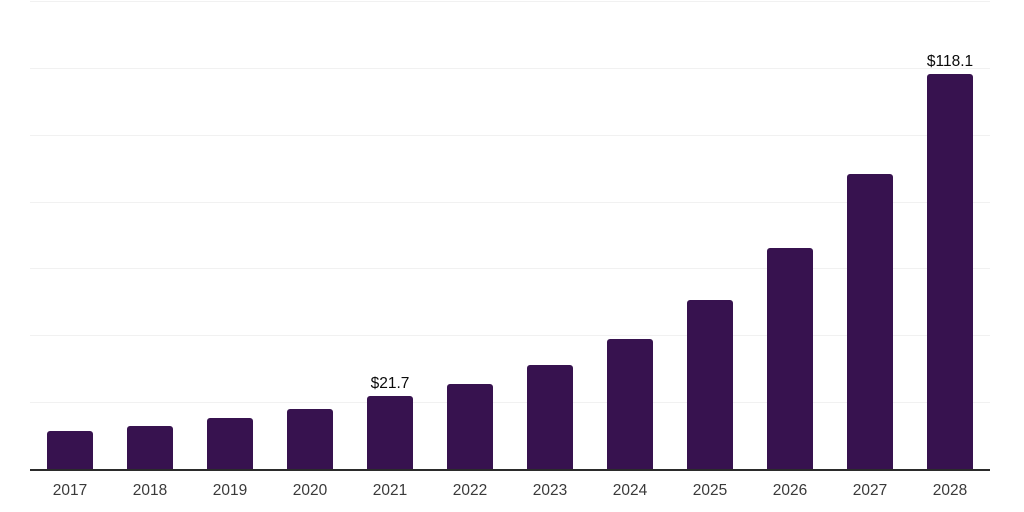 The width and height of the screenshot is (1024, 512). What do you see at coordinates (390, 383) in the screenshot?
I see `value-label-2021: $21.7` at bounding box center [390, 383].